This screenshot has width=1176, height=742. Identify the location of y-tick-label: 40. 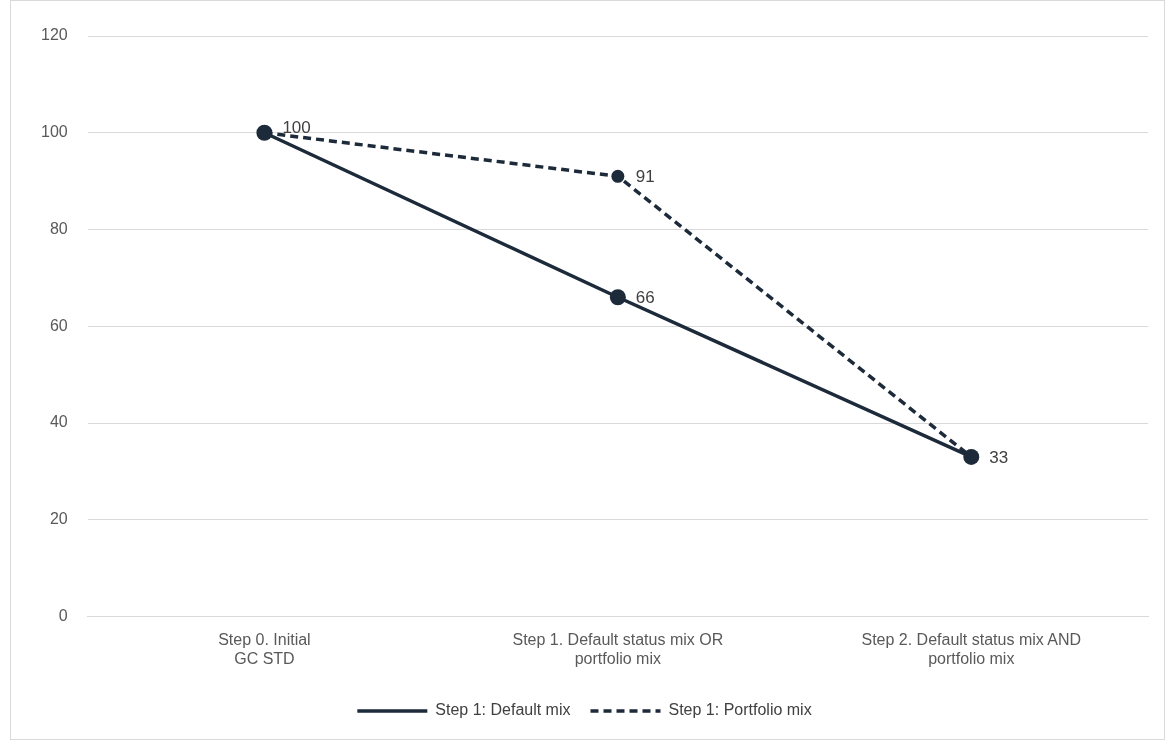
(58, 422).